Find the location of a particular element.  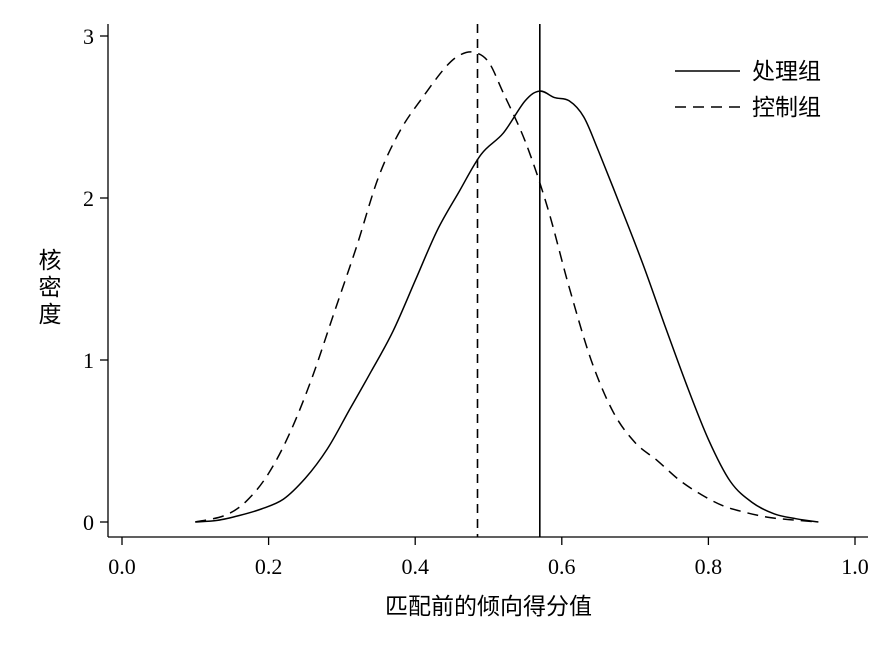

legend-label-treatment: 处理组 is located at coordinates (786, 72).